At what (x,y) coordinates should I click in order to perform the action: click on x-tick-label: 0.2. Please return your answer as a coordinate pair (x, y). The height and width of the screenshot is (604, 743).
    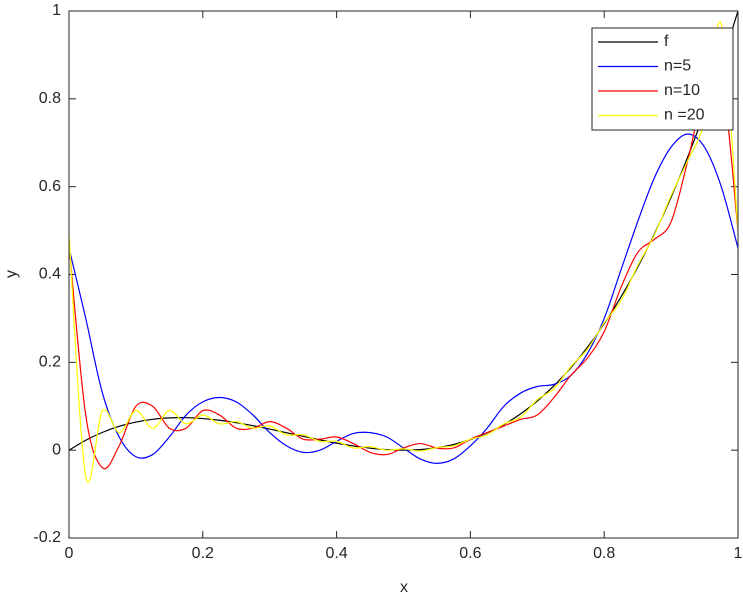
    Looking at the image, I should click on (203, 553).